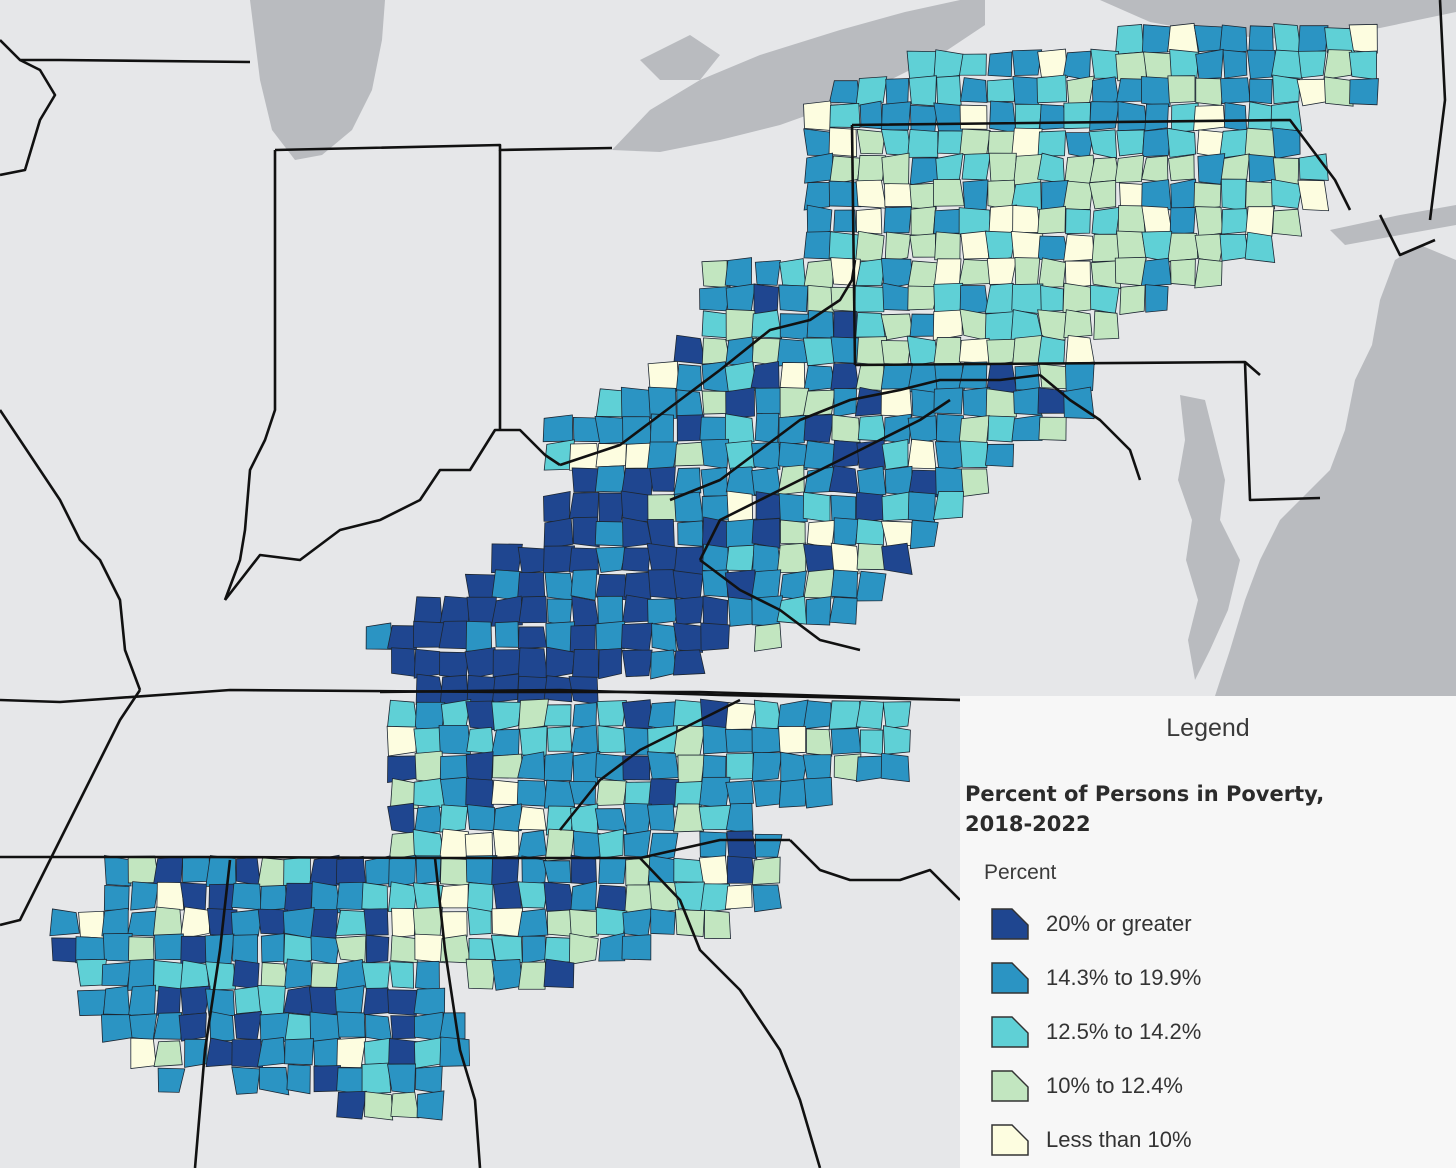  What do you see at coordinates (1101, 164) in the screenshot?
I see `ny-pa-border` at bounding box center [1101, 164].